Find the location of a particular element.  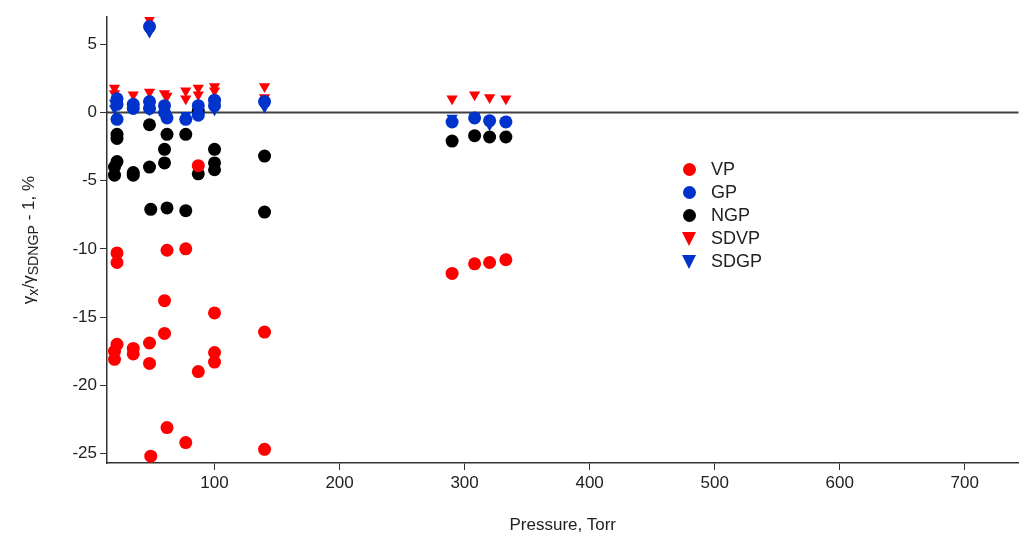

x-tick-label: 200 is located at coordinates (339, 482).